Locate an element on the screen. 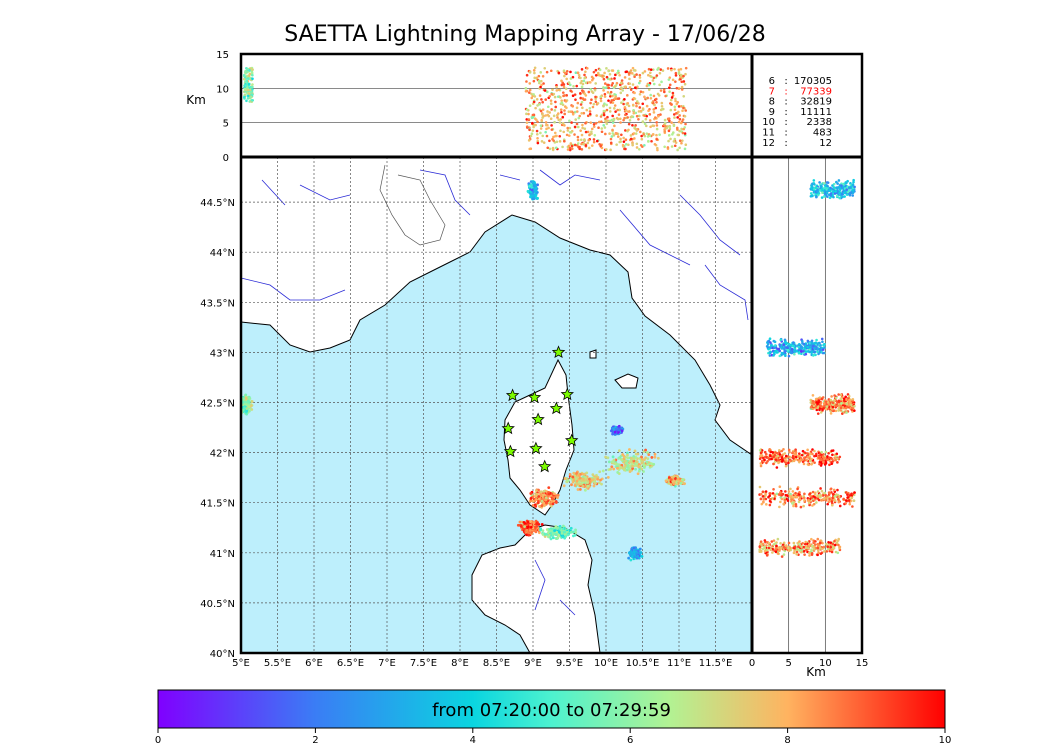  x-tick-label: 7°E is located at coordinates (387, 663).